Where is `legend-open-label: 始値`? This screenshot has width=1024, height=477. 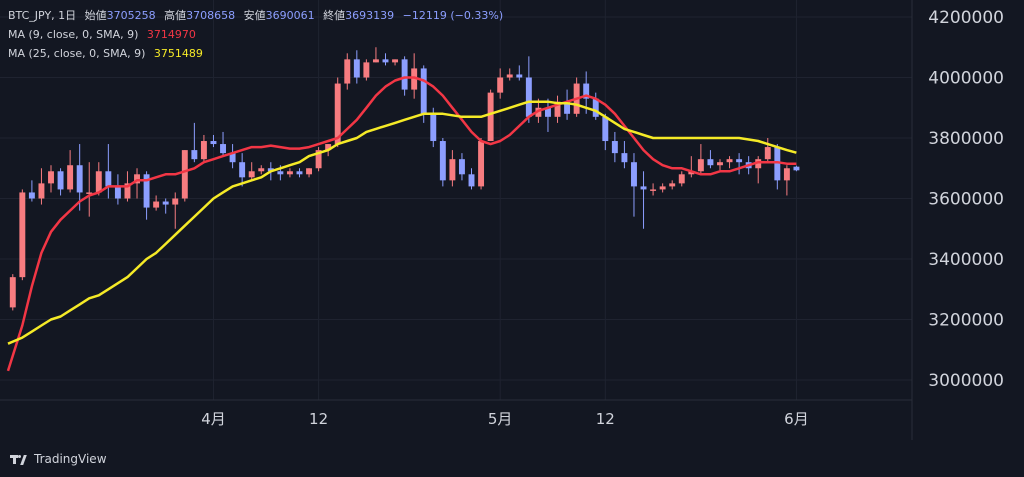
legend-open-label: 始値 is located at coordinates (95, 15).